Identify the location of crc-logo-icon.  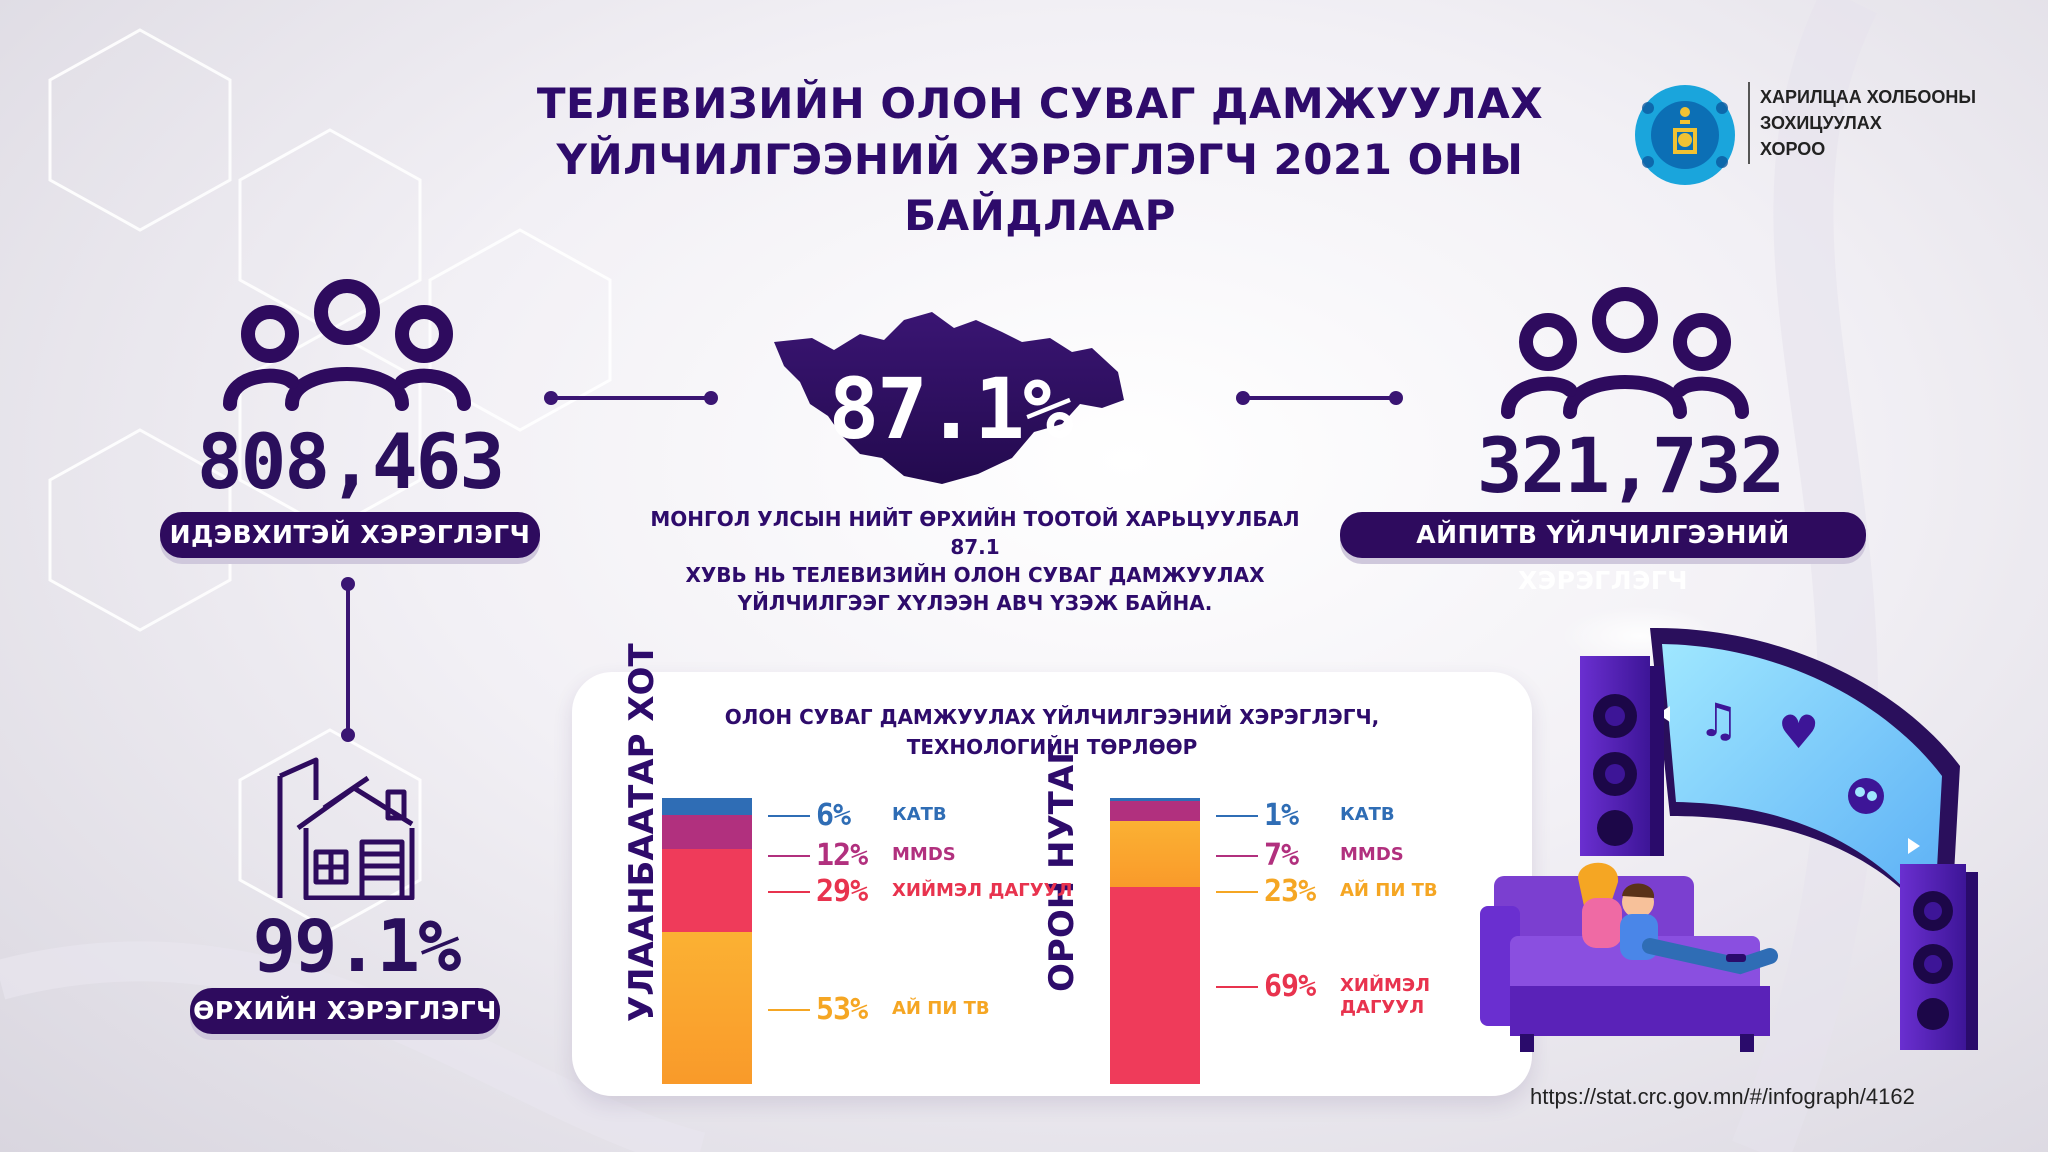
(1685, 135).